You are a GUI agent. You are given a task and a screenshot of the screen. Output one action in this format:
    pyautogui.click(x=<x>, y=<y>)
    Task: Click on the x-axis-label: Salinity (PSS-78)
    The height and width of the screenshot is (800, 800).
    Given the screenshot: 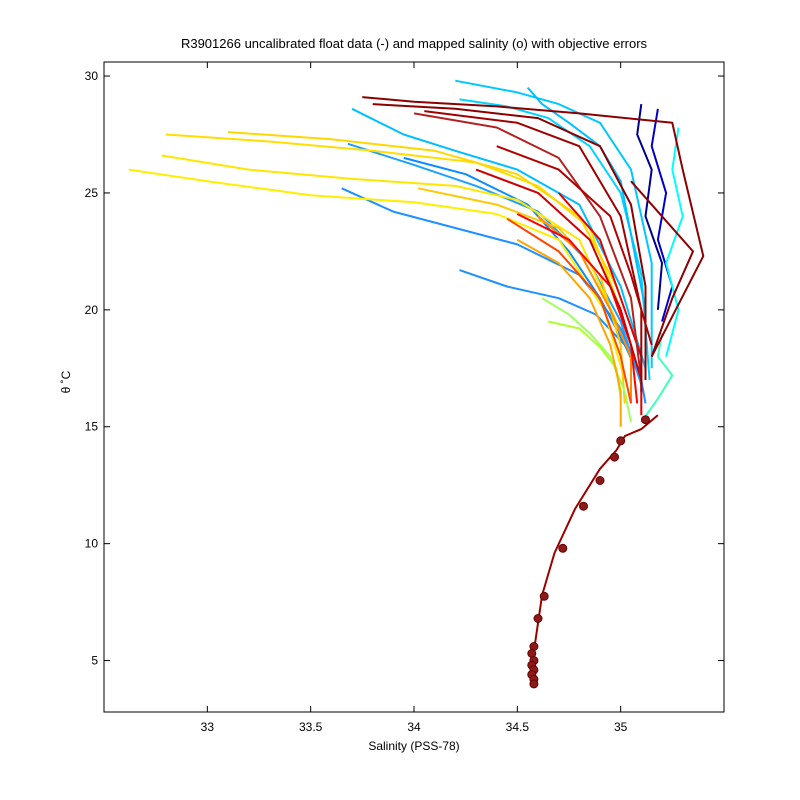 What is the action you would take?
    pyautogui.click(x=414, y=746)
    